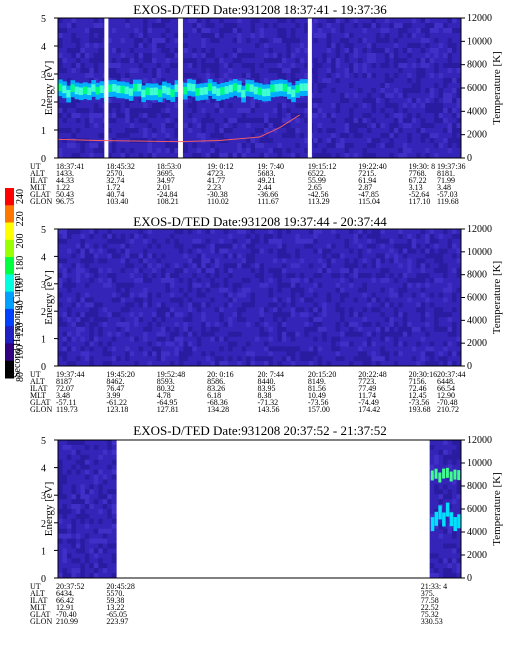 The width and height of the screenshot is (505, 649). What do you see at coordinates (367, 173) in the screenshot?
I see `ephemeris-value: 7215.` at bounding box center [367, 173].